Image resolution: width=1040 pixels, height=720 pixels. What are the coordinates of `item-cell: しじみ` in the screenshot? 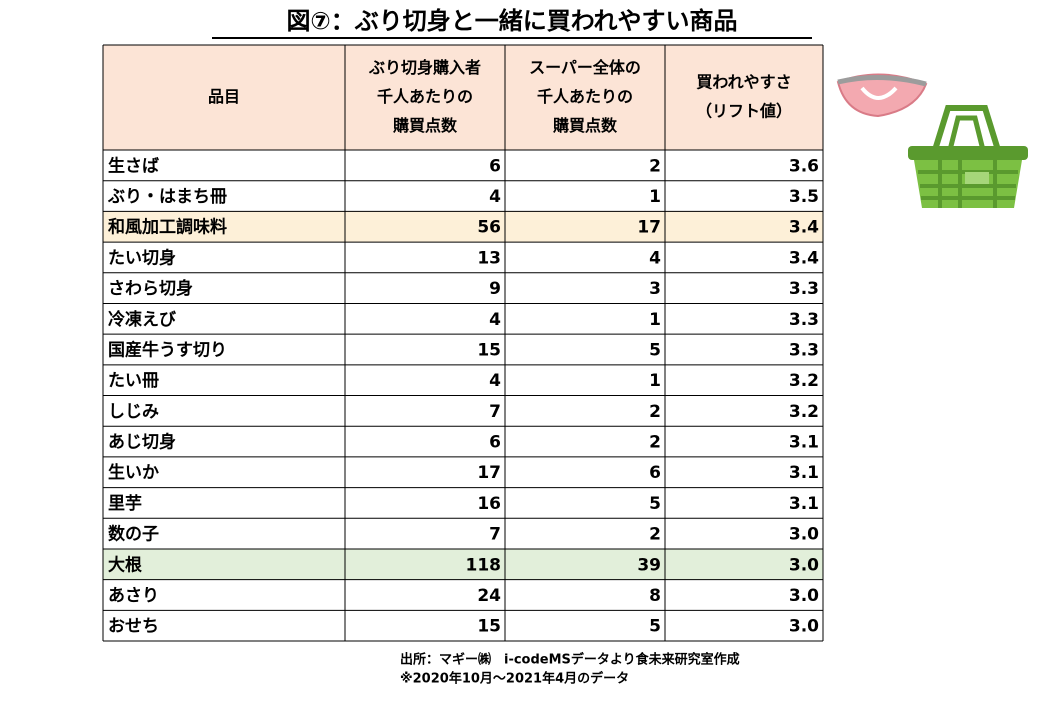 It's located at (133, 412).